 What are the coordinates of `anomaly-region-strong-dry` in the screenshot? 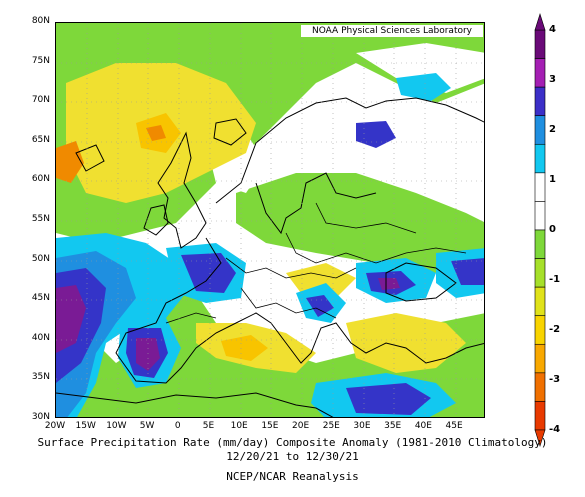 It's located at (244, 348).